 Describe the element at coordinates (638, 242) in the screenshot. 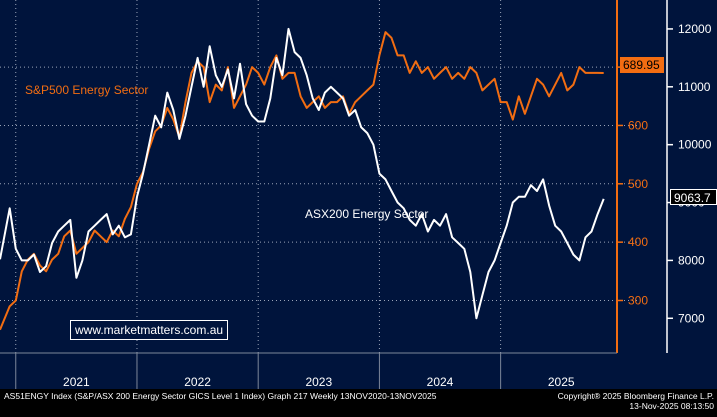

I see `left-axis-tick-label: 400` at that location.